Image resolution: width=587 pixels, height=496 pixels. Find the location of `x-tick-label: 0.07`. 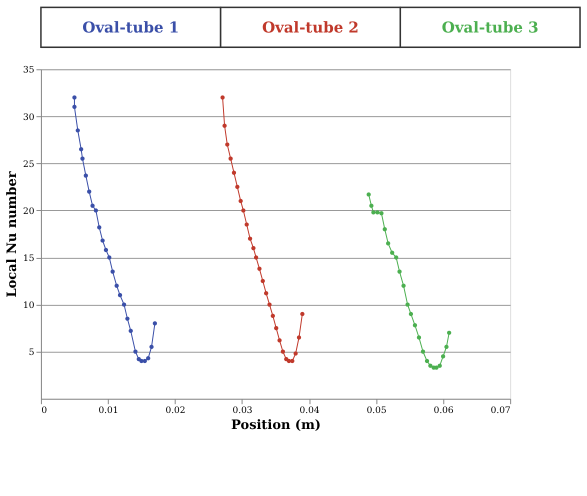

x-tick-label: 0.07 is located at coordinates (500, 411).